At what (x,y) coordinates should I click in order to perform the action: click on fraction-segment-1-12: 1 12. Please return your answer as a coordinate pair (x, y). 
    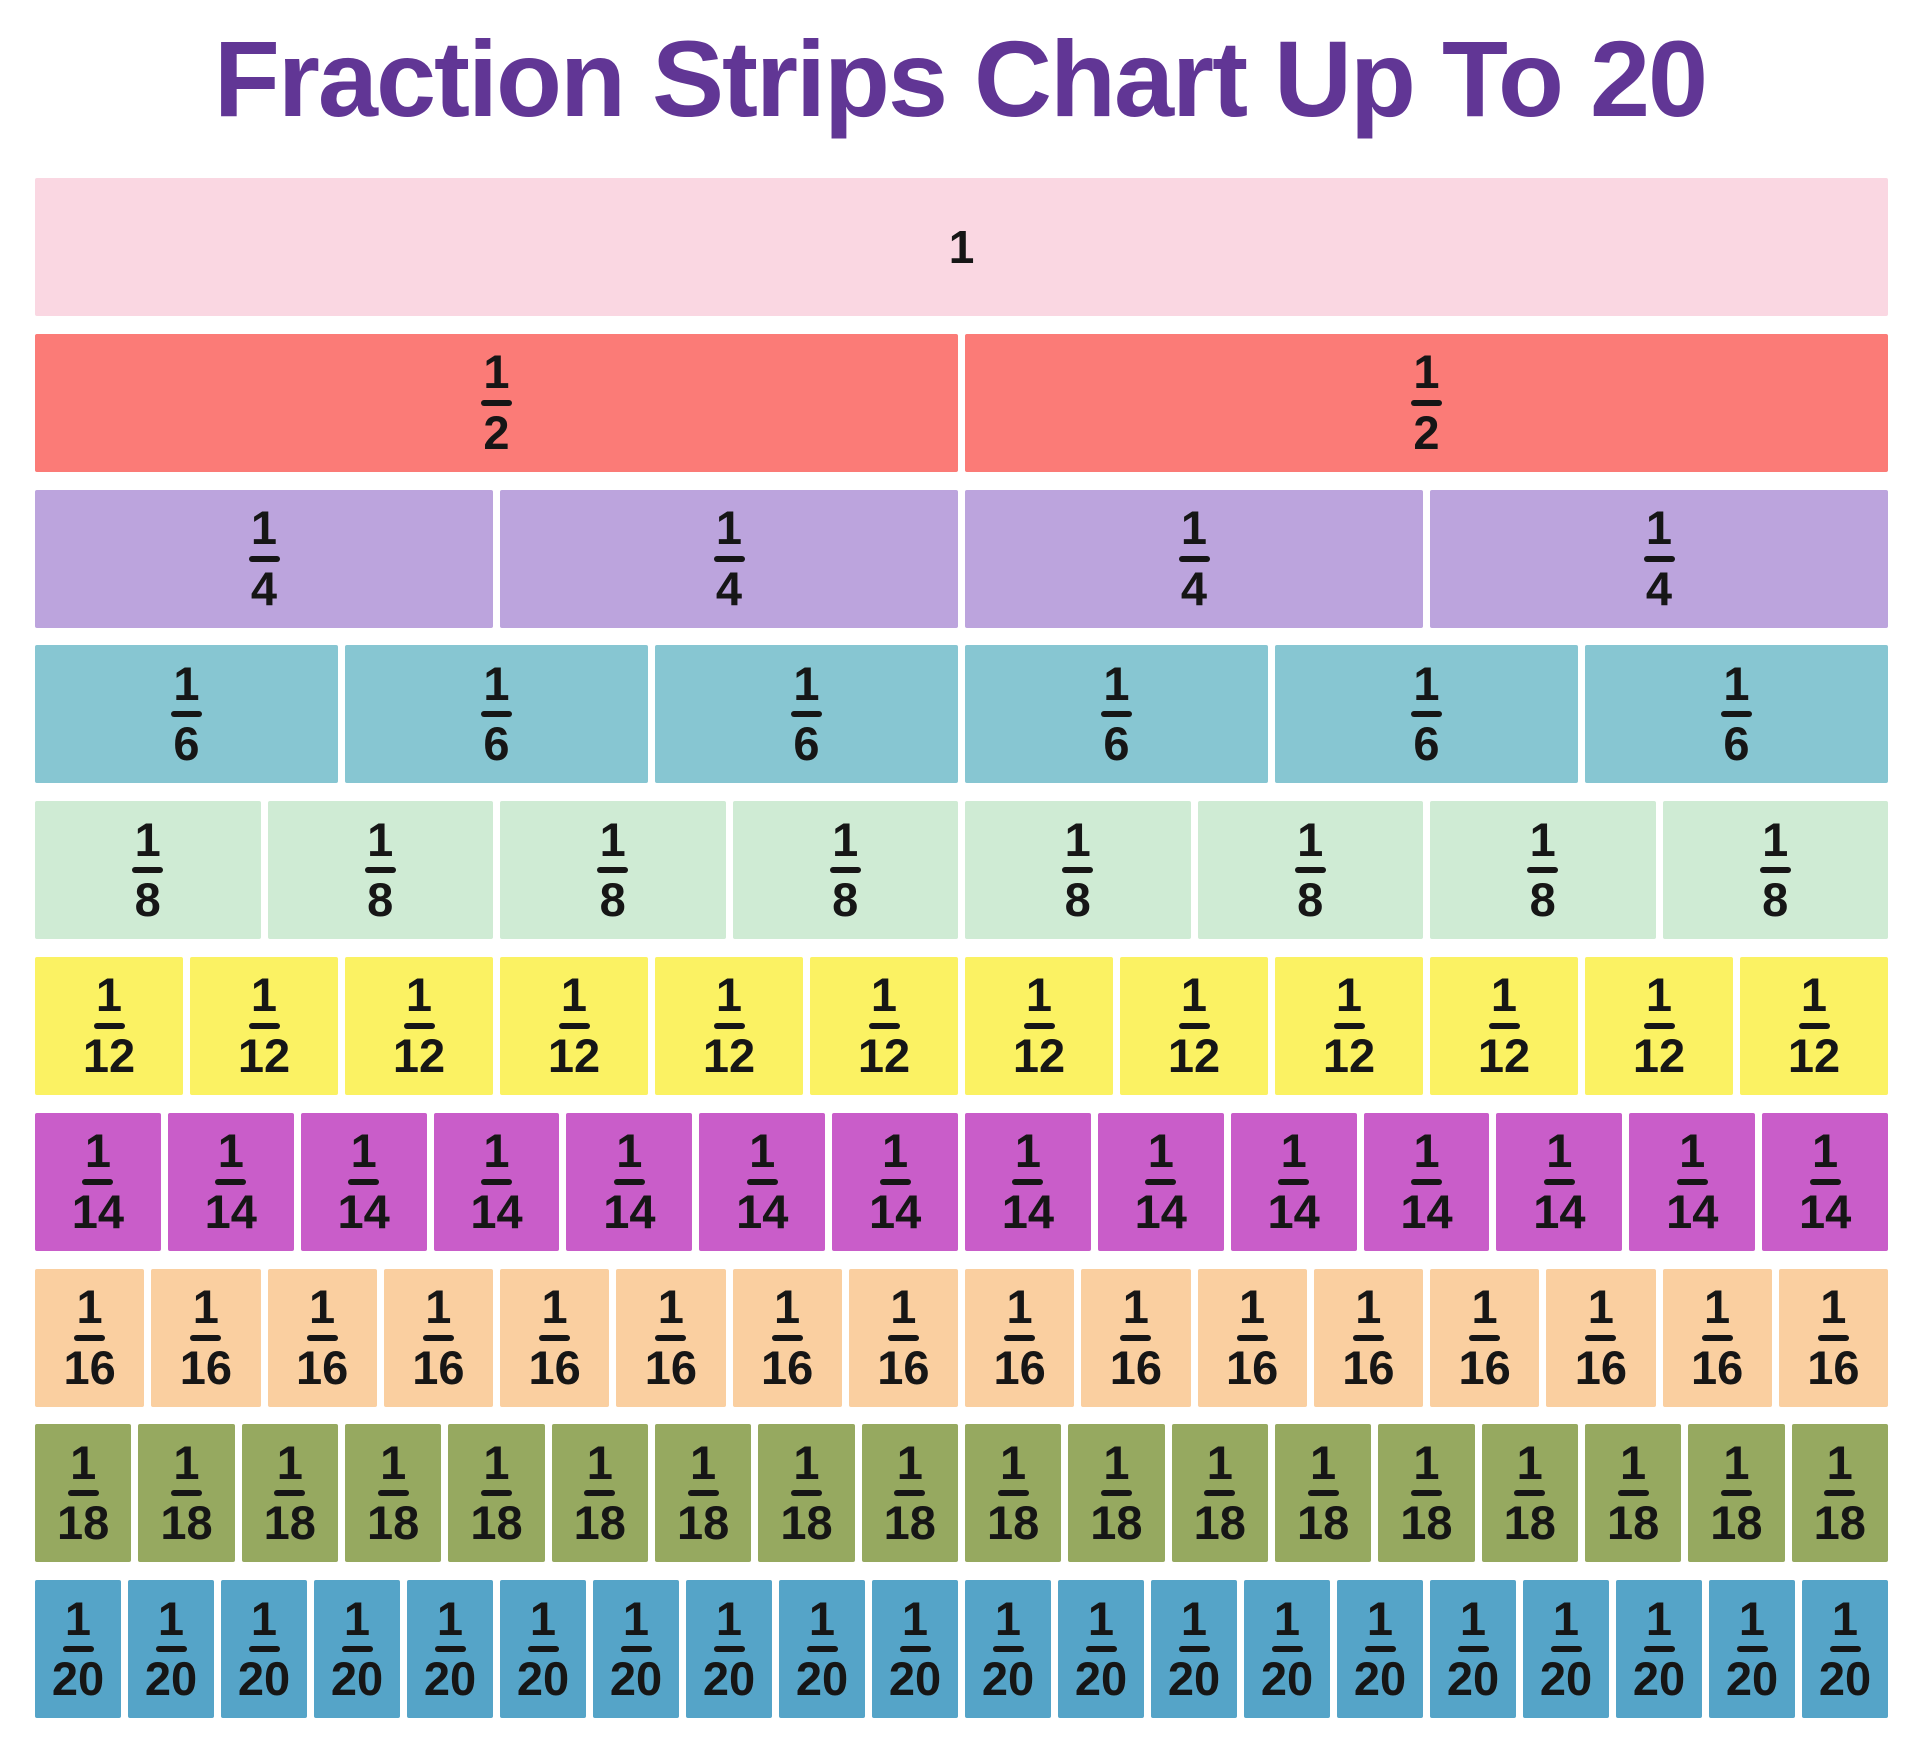
    Looking at the image, I should click on (109, 1025).